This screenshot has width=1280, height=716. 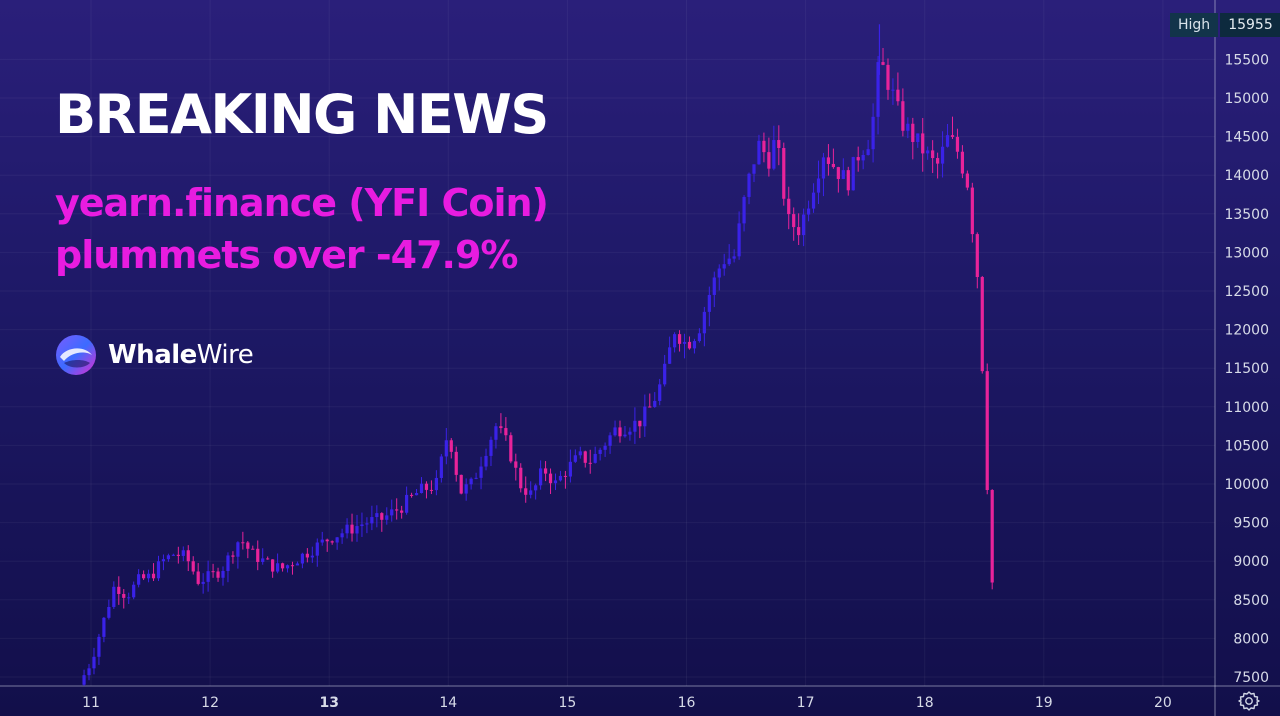 I want to click on whale-logo-icon, so click(x=76, y=355).